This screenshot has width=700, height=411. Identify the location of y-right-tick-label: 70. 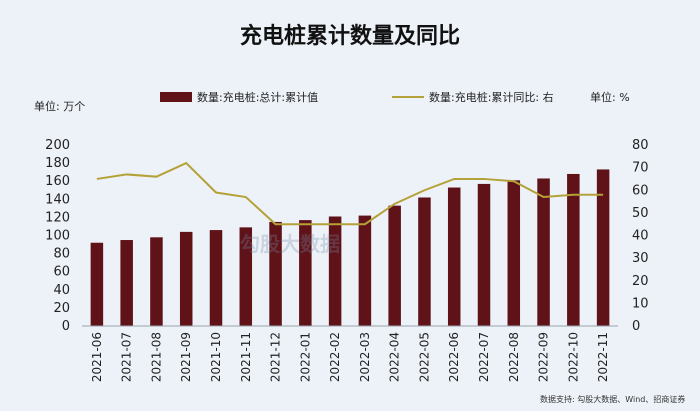
(640, 168).